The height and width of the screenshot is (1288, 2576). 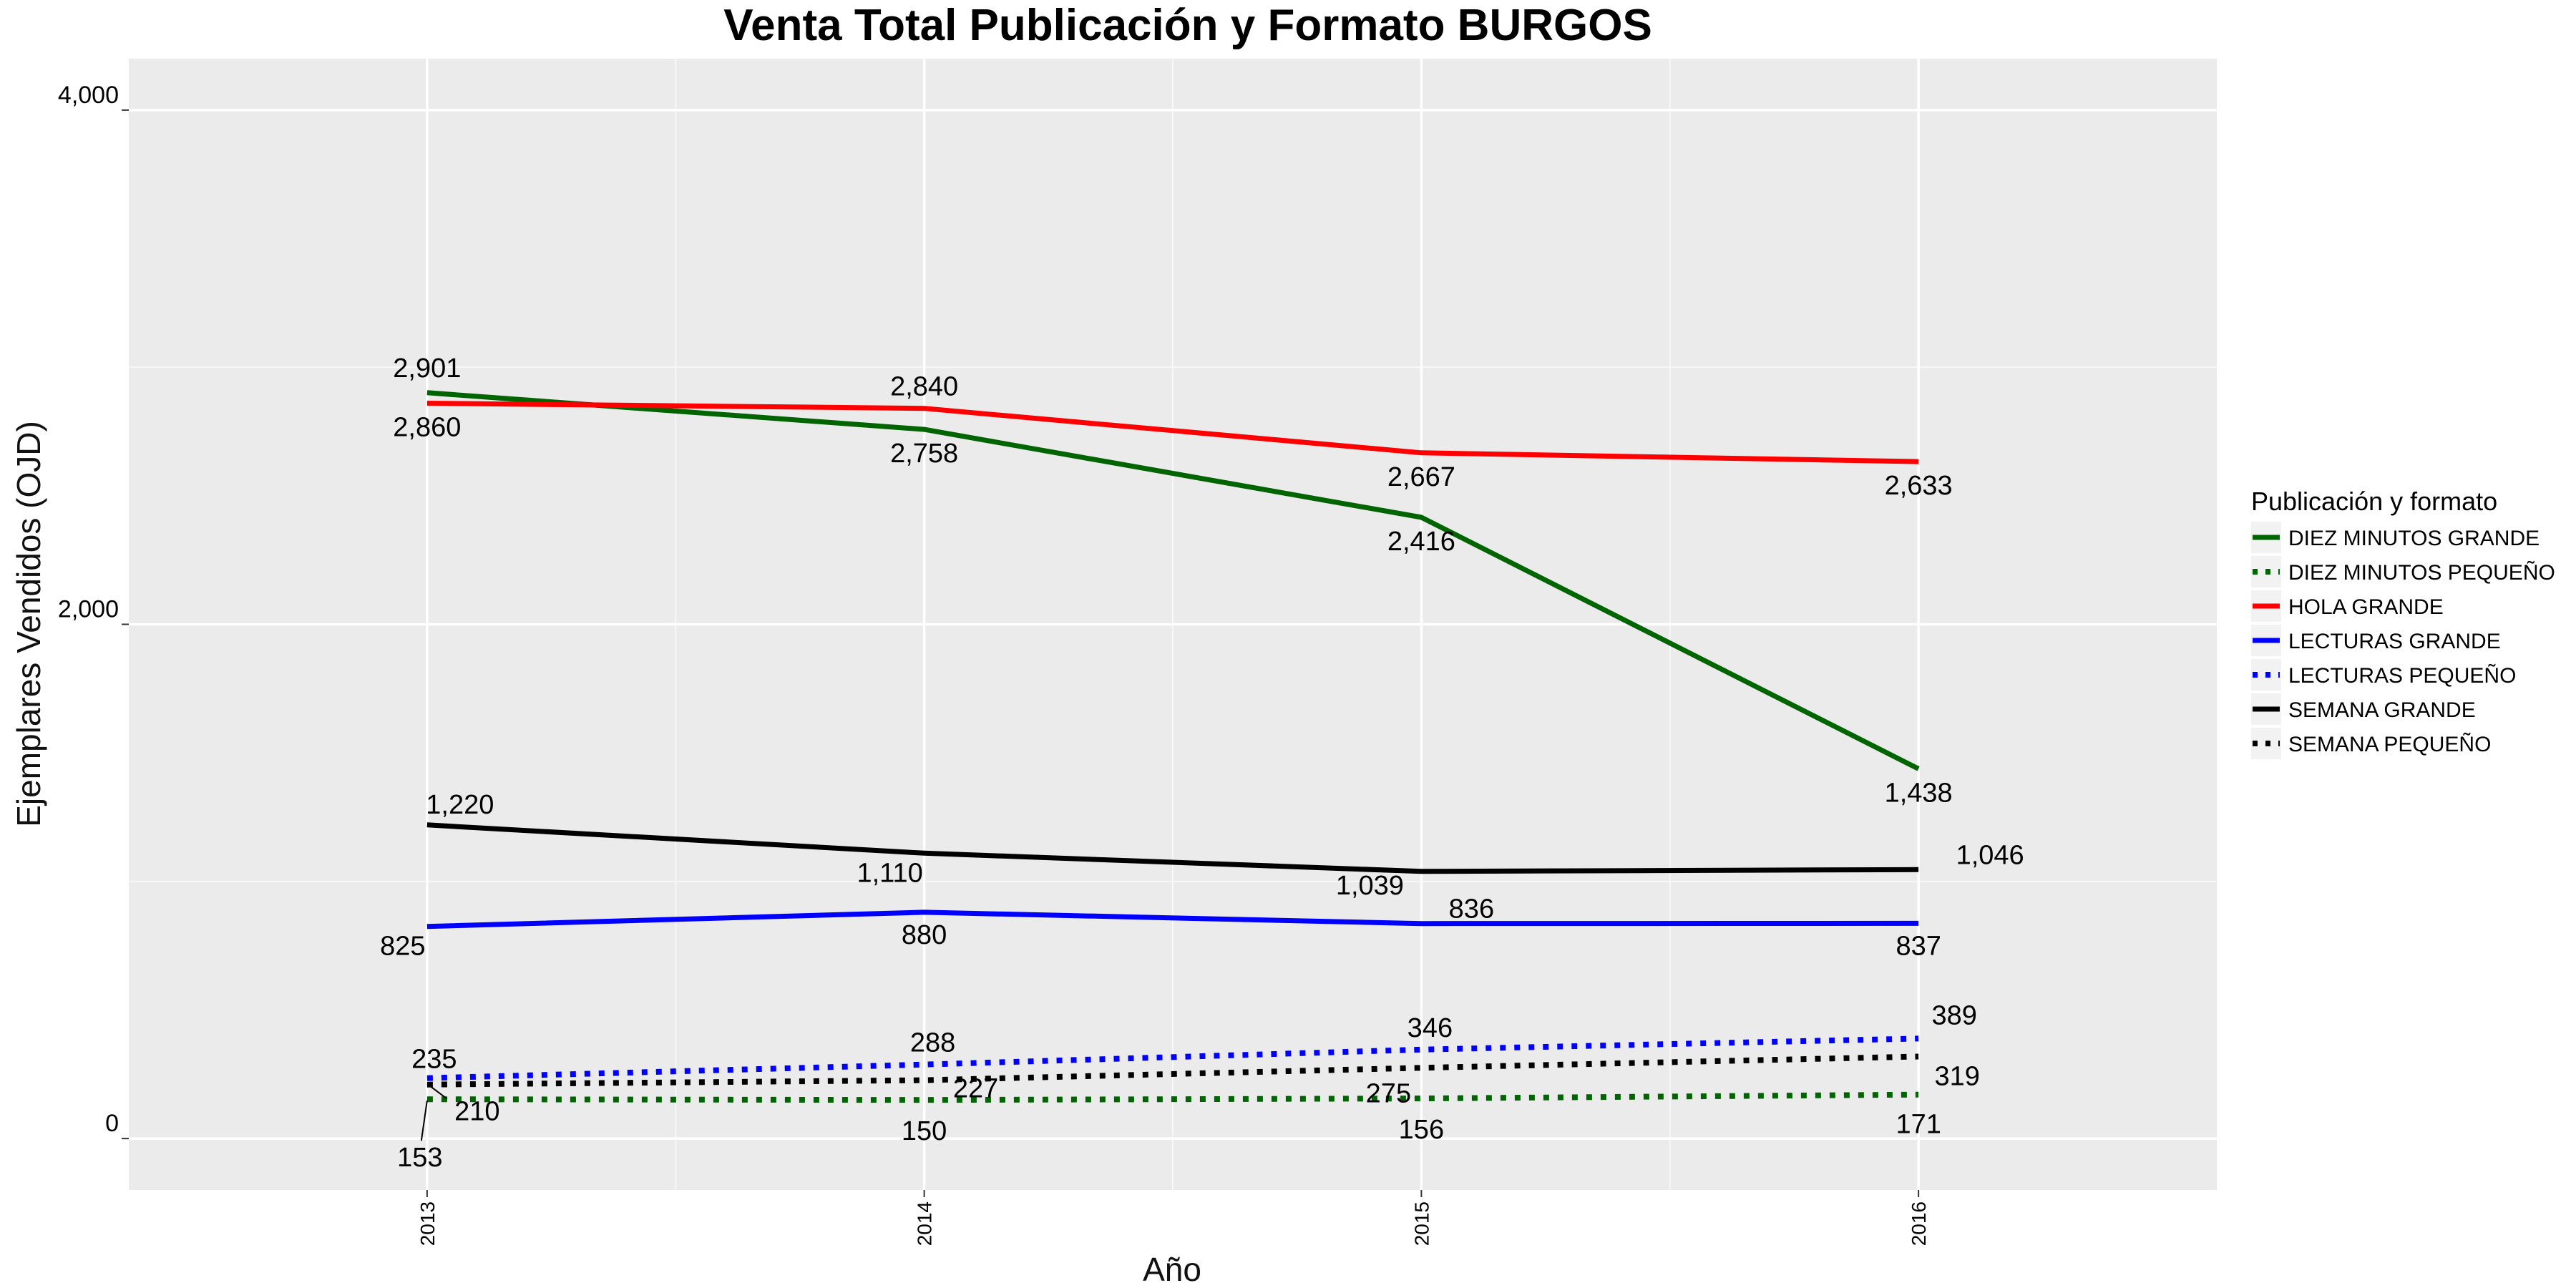 I want to click on legend-item-diez-minutos-pequeno: DIEZ MINUTOS PEQUEÑO, so click(x=2403, y=571).